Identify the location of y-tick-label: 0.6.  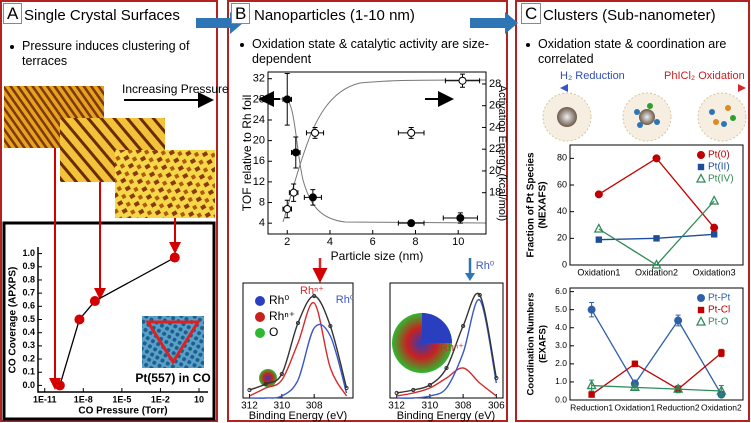
(28, 306).